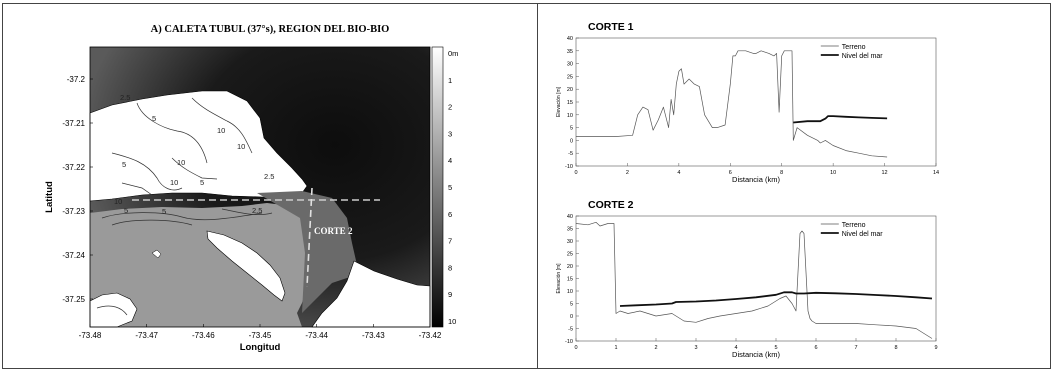  I want to click on map-x-tick-label: -73.42, so click(430, 335).